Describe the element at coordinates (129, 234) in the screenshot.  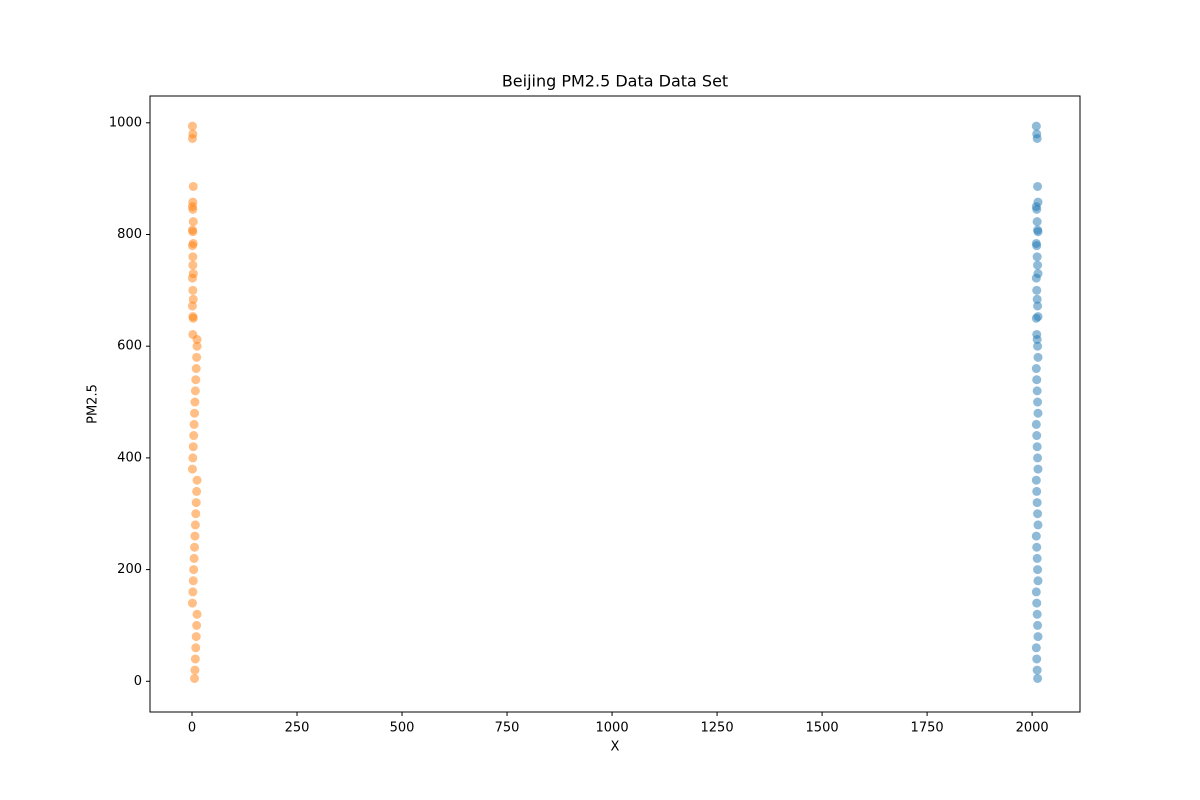
I see `y-tick-label: 800` at that location.